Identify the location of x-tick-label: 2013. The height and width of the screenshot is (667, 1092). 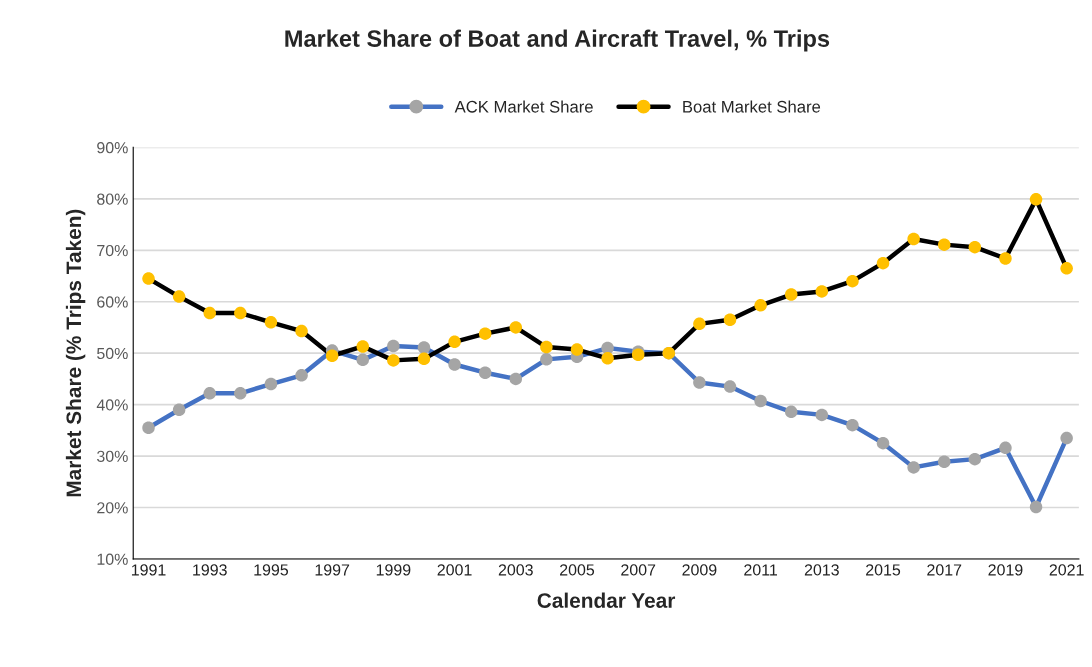
(821, 570).